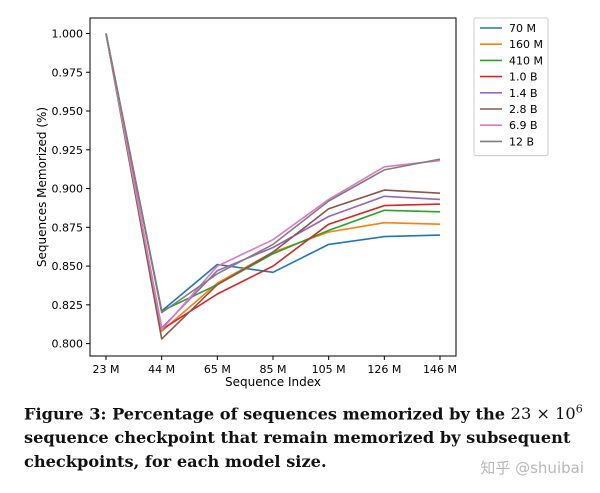 This screenshot has width=600, height=493. Describe the element at coordinates (579, 409) in the screenshot. I see `caption-math-exponent: 6` at that location.